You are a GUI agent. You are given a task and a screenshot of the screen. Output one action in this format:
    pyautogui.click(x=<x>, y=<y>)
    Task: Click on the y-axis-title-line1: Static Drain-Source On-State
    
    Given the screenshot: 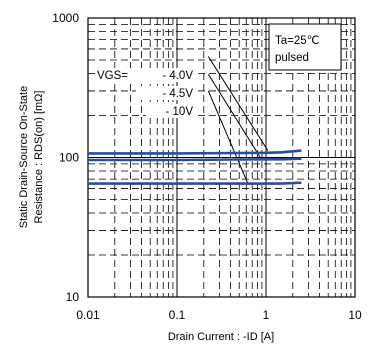 What is the action you would take?
    pyautogui.click(x=24, y=157)
    